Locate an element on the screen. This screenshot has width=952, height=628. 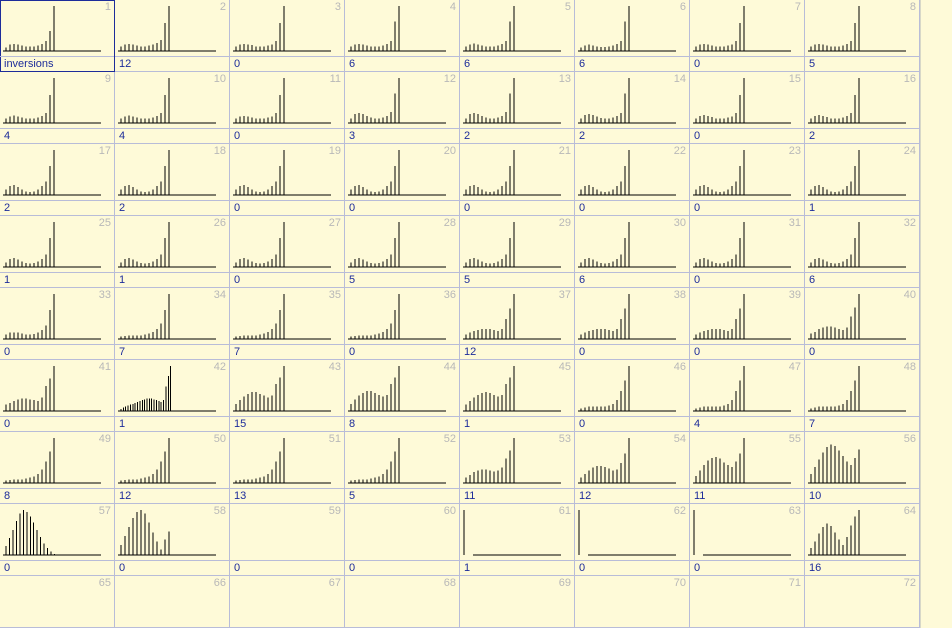
grid-cell-36: 36 0 is located at coordinates (402, 324).